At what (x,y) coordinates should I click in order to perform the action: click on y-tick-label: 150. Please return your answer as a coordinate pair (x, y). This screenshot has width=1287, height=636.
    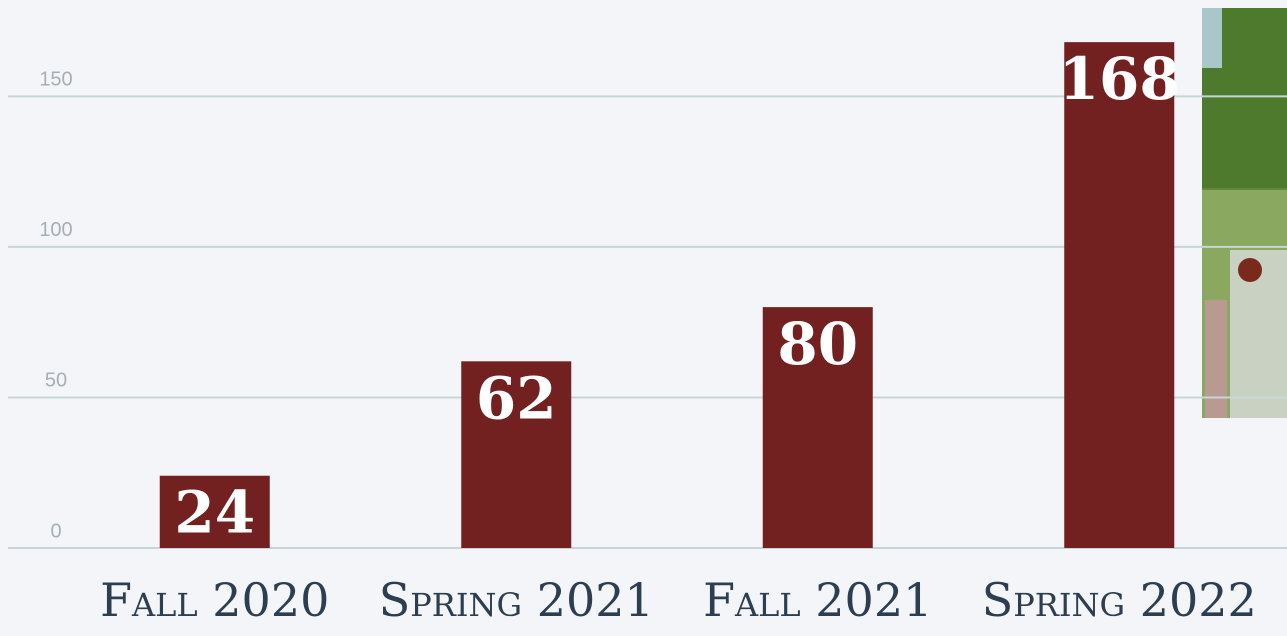
    Looking at the image, I should click on (55, 80).